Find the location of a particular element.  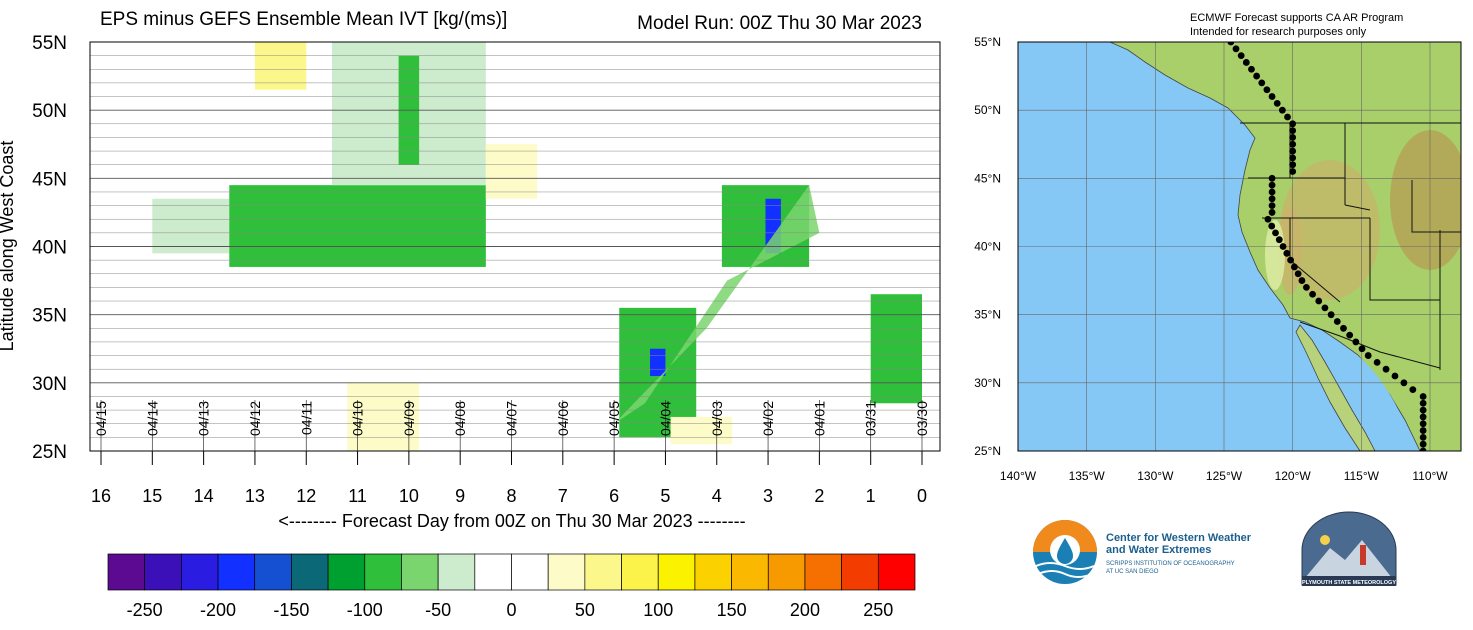

day-tick-label: 16 is located at coordinates (101, 496).